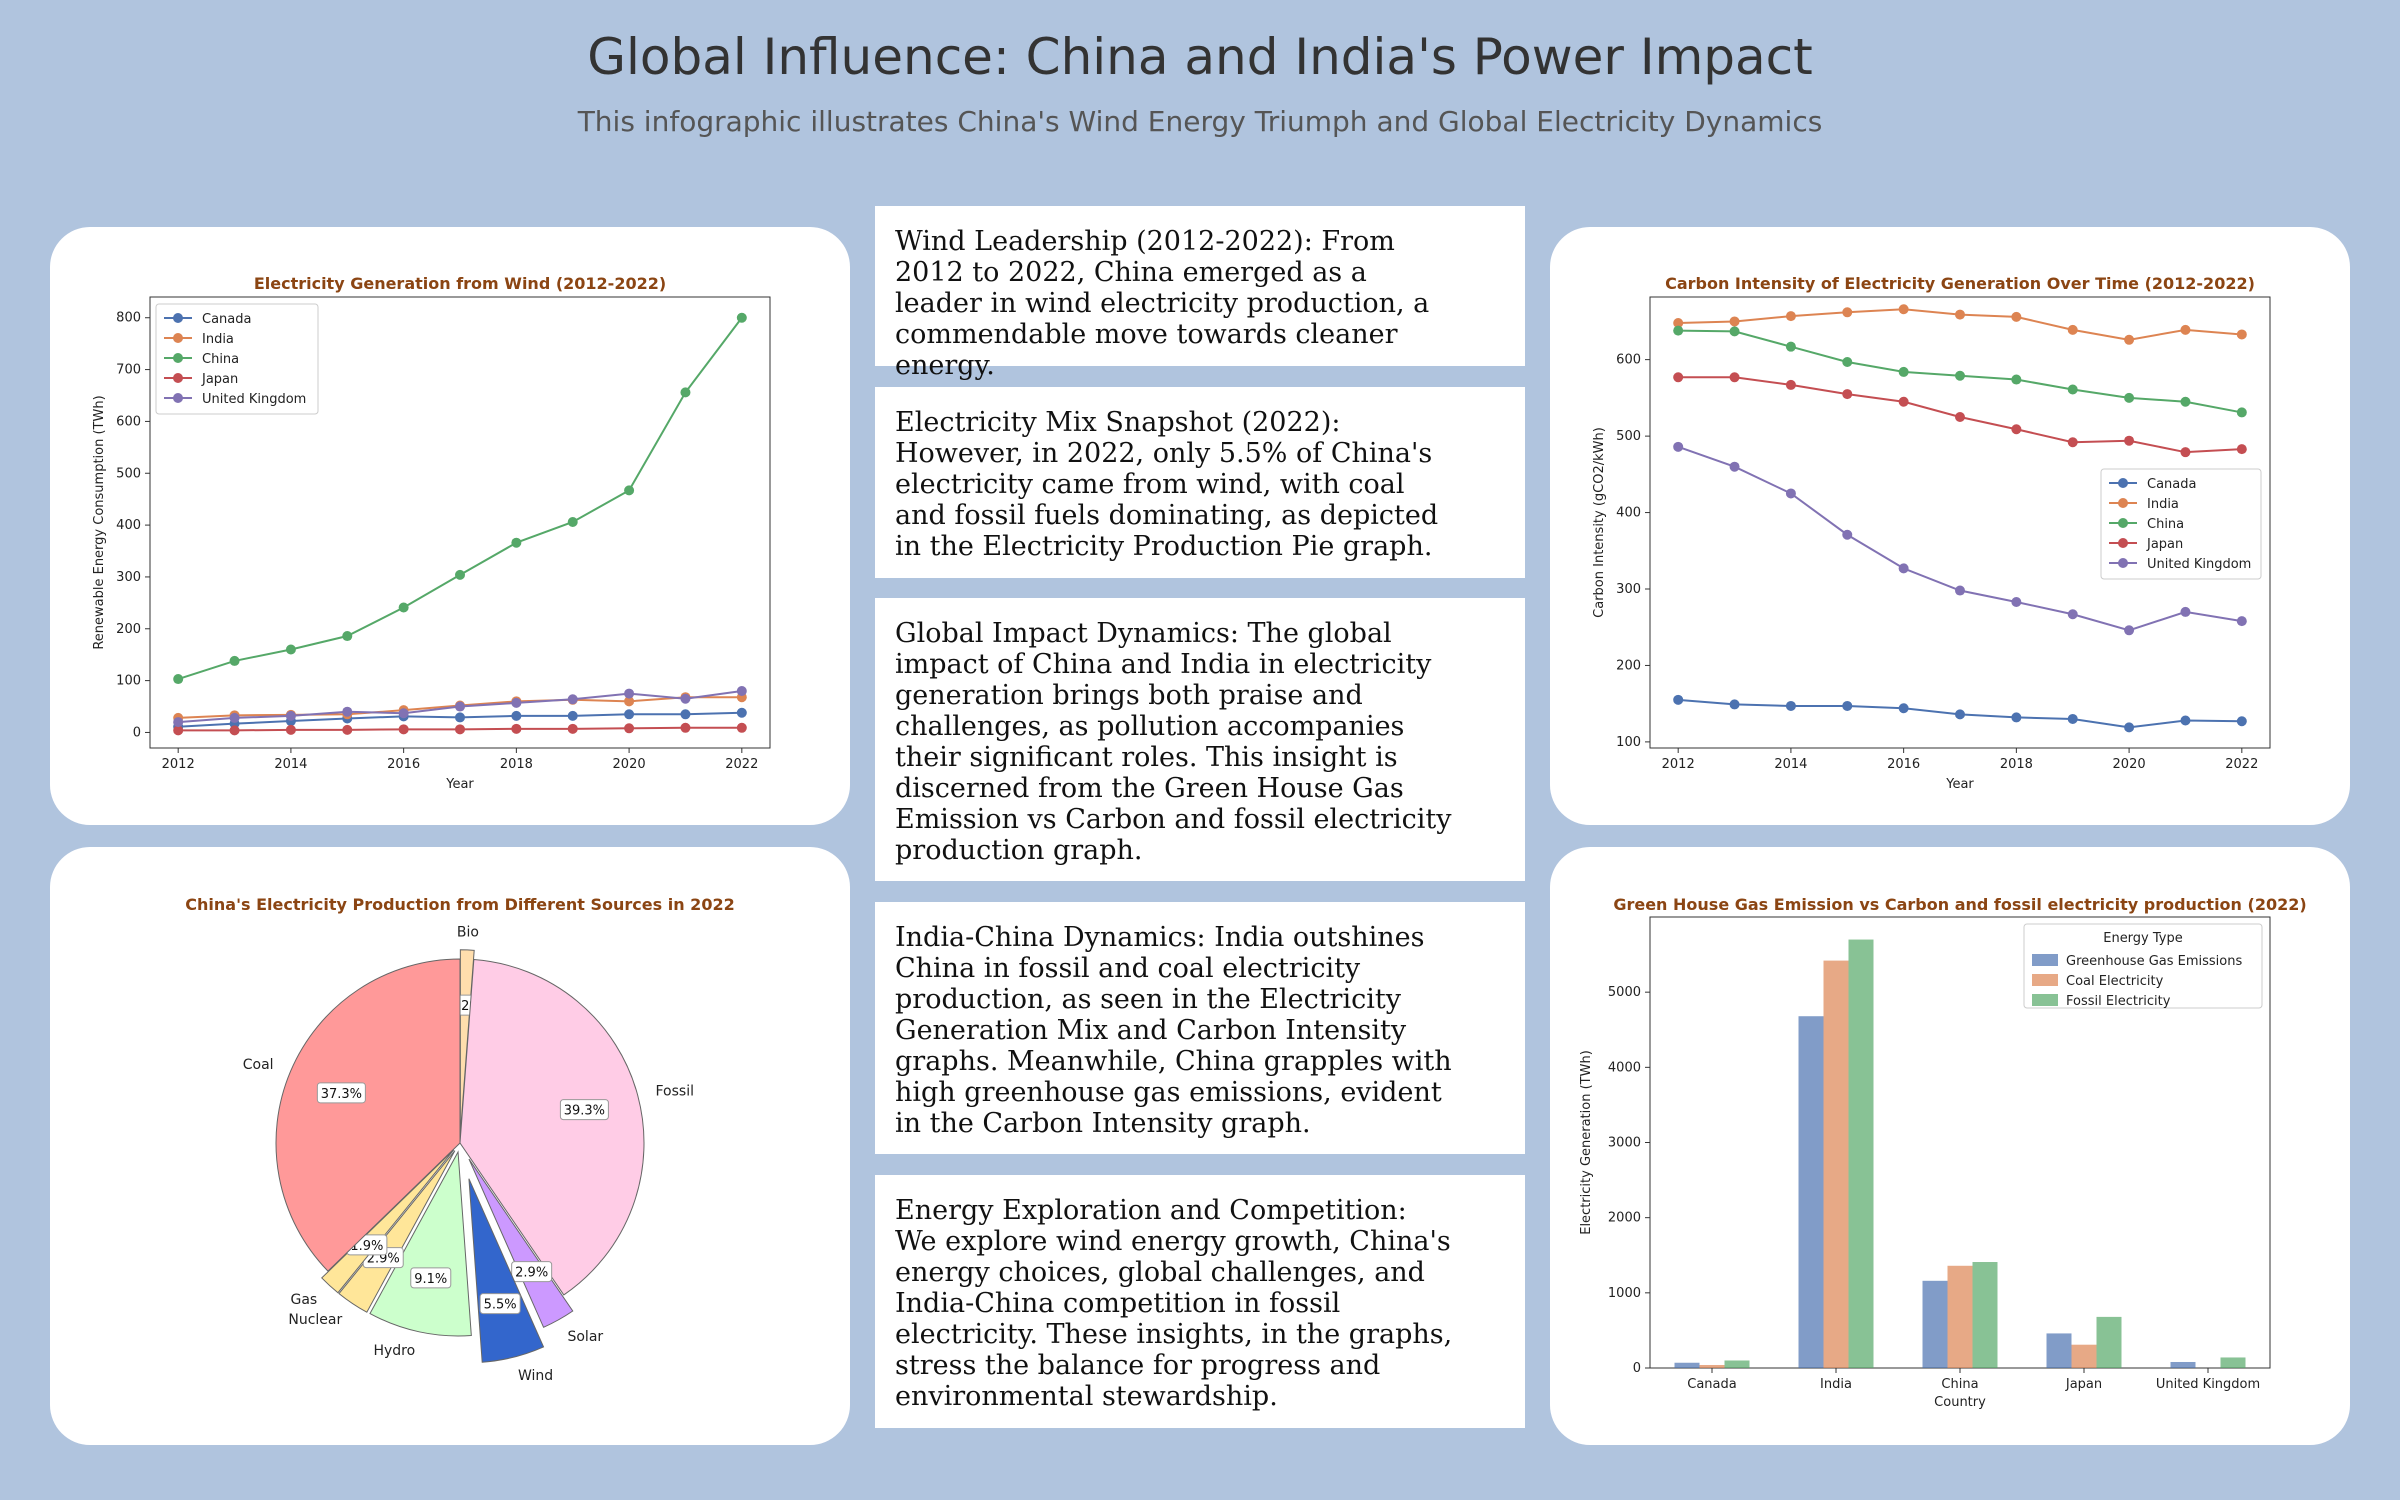 The image size is (2400, 1500). What do you see at coordinates (1624, 1143) in the screenshot?
I see `y-tick-label: 3000` at bounding box center [1624, 1143].